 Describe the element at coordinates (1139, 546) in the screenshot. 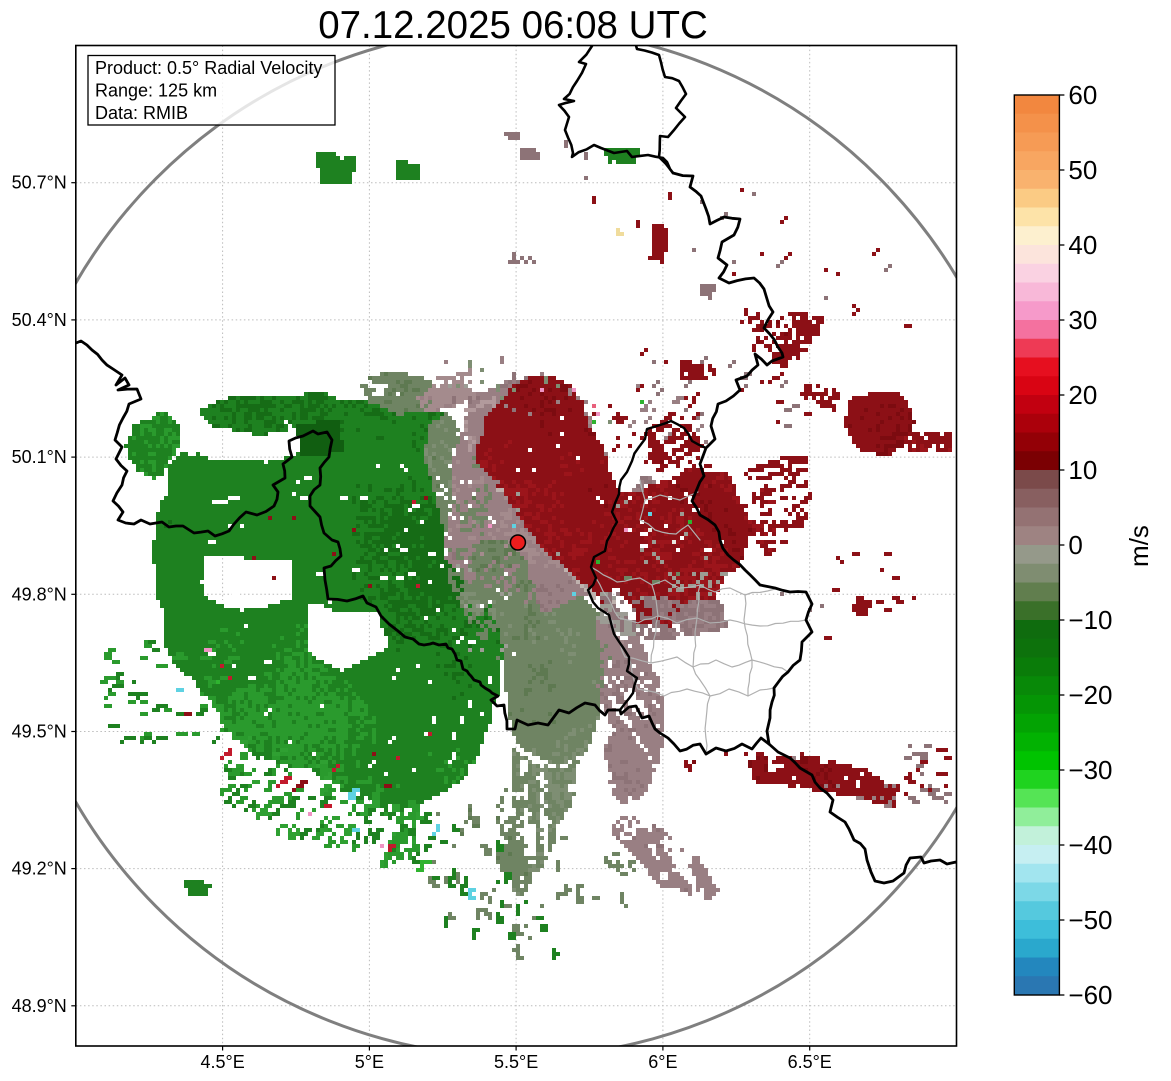

I see `svg-text: m/s` at that location.